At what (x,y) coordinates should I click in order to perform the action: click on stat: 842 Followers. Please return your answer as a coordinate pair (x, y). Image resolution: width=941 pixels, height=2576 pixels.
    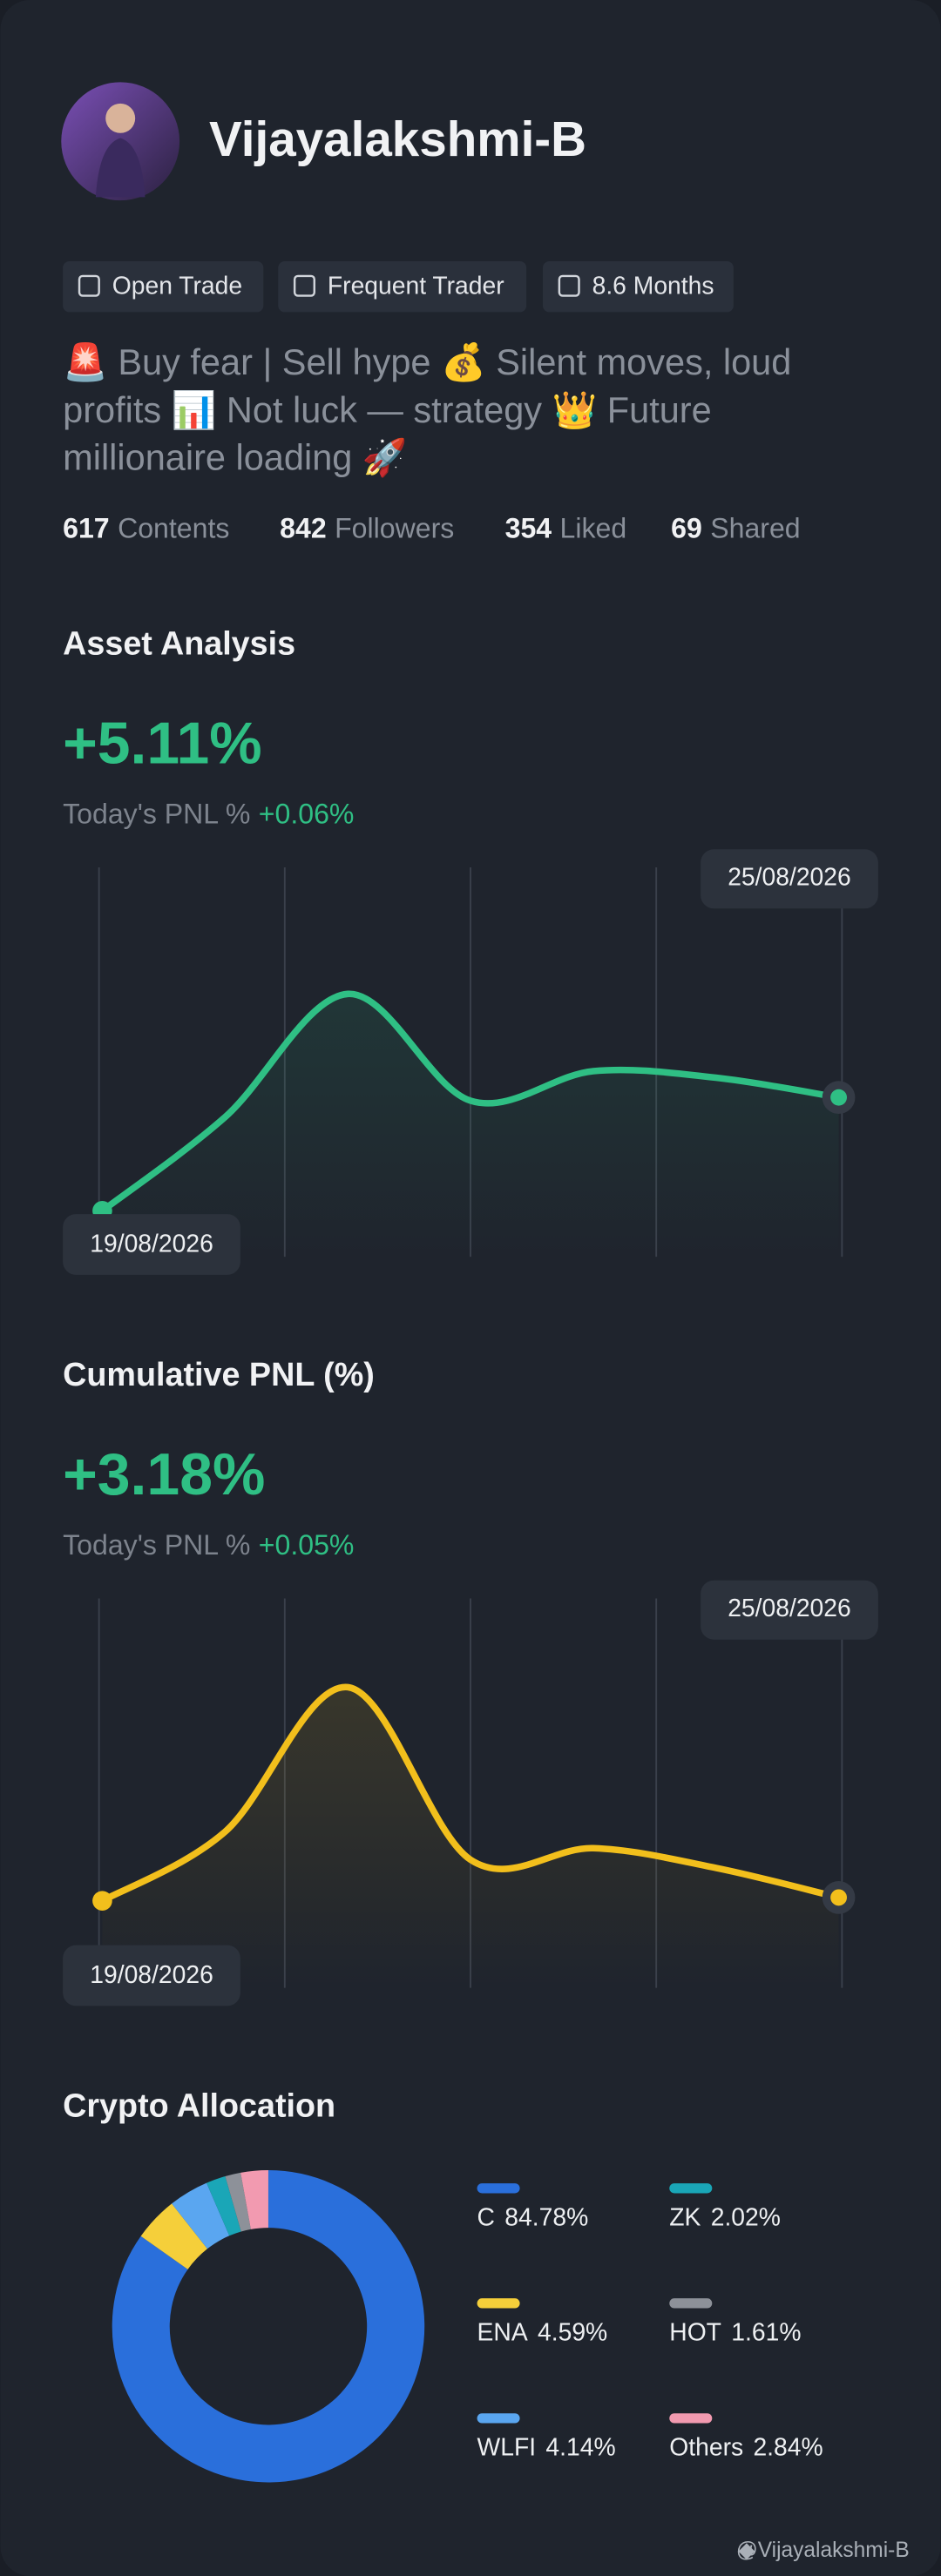
    Looking at the image, I should click on (367, 529).